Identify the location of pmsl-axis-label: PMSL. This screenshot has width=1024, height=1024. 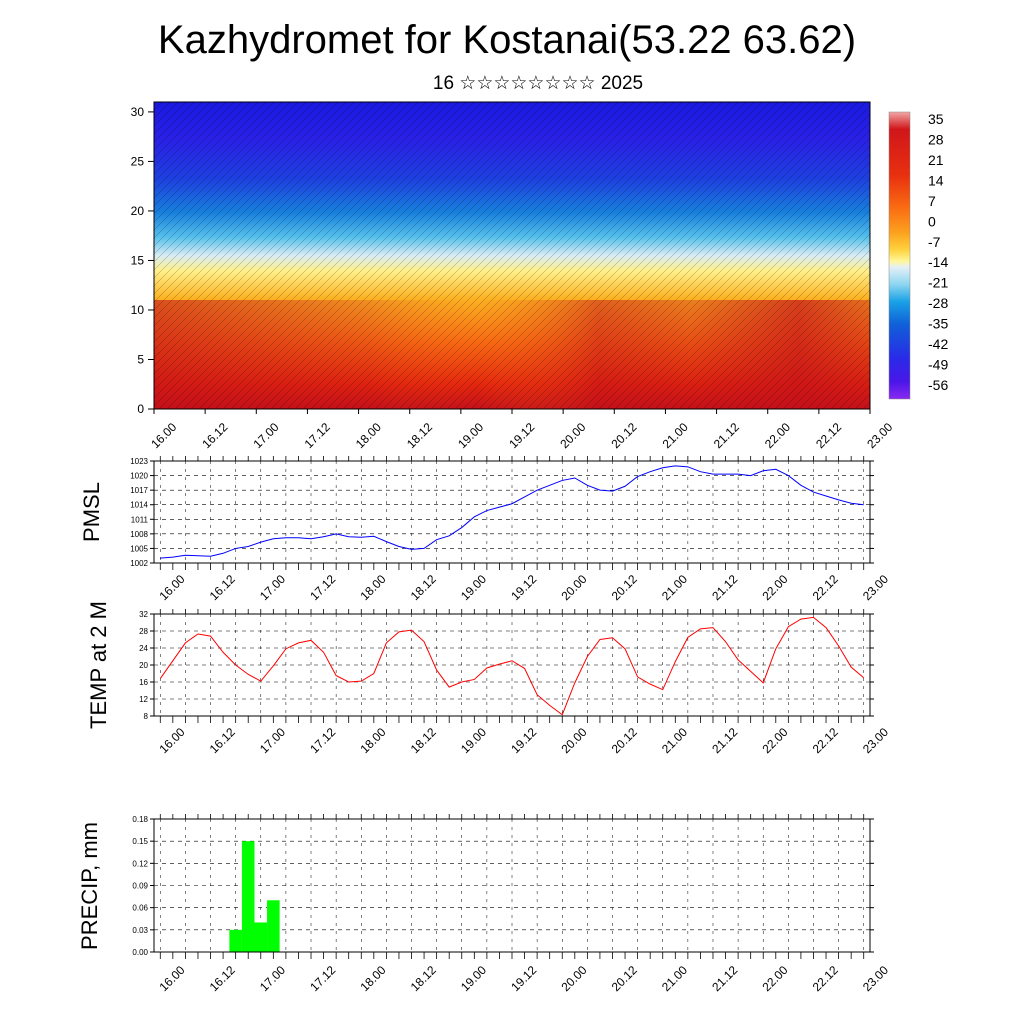
(91, 512).